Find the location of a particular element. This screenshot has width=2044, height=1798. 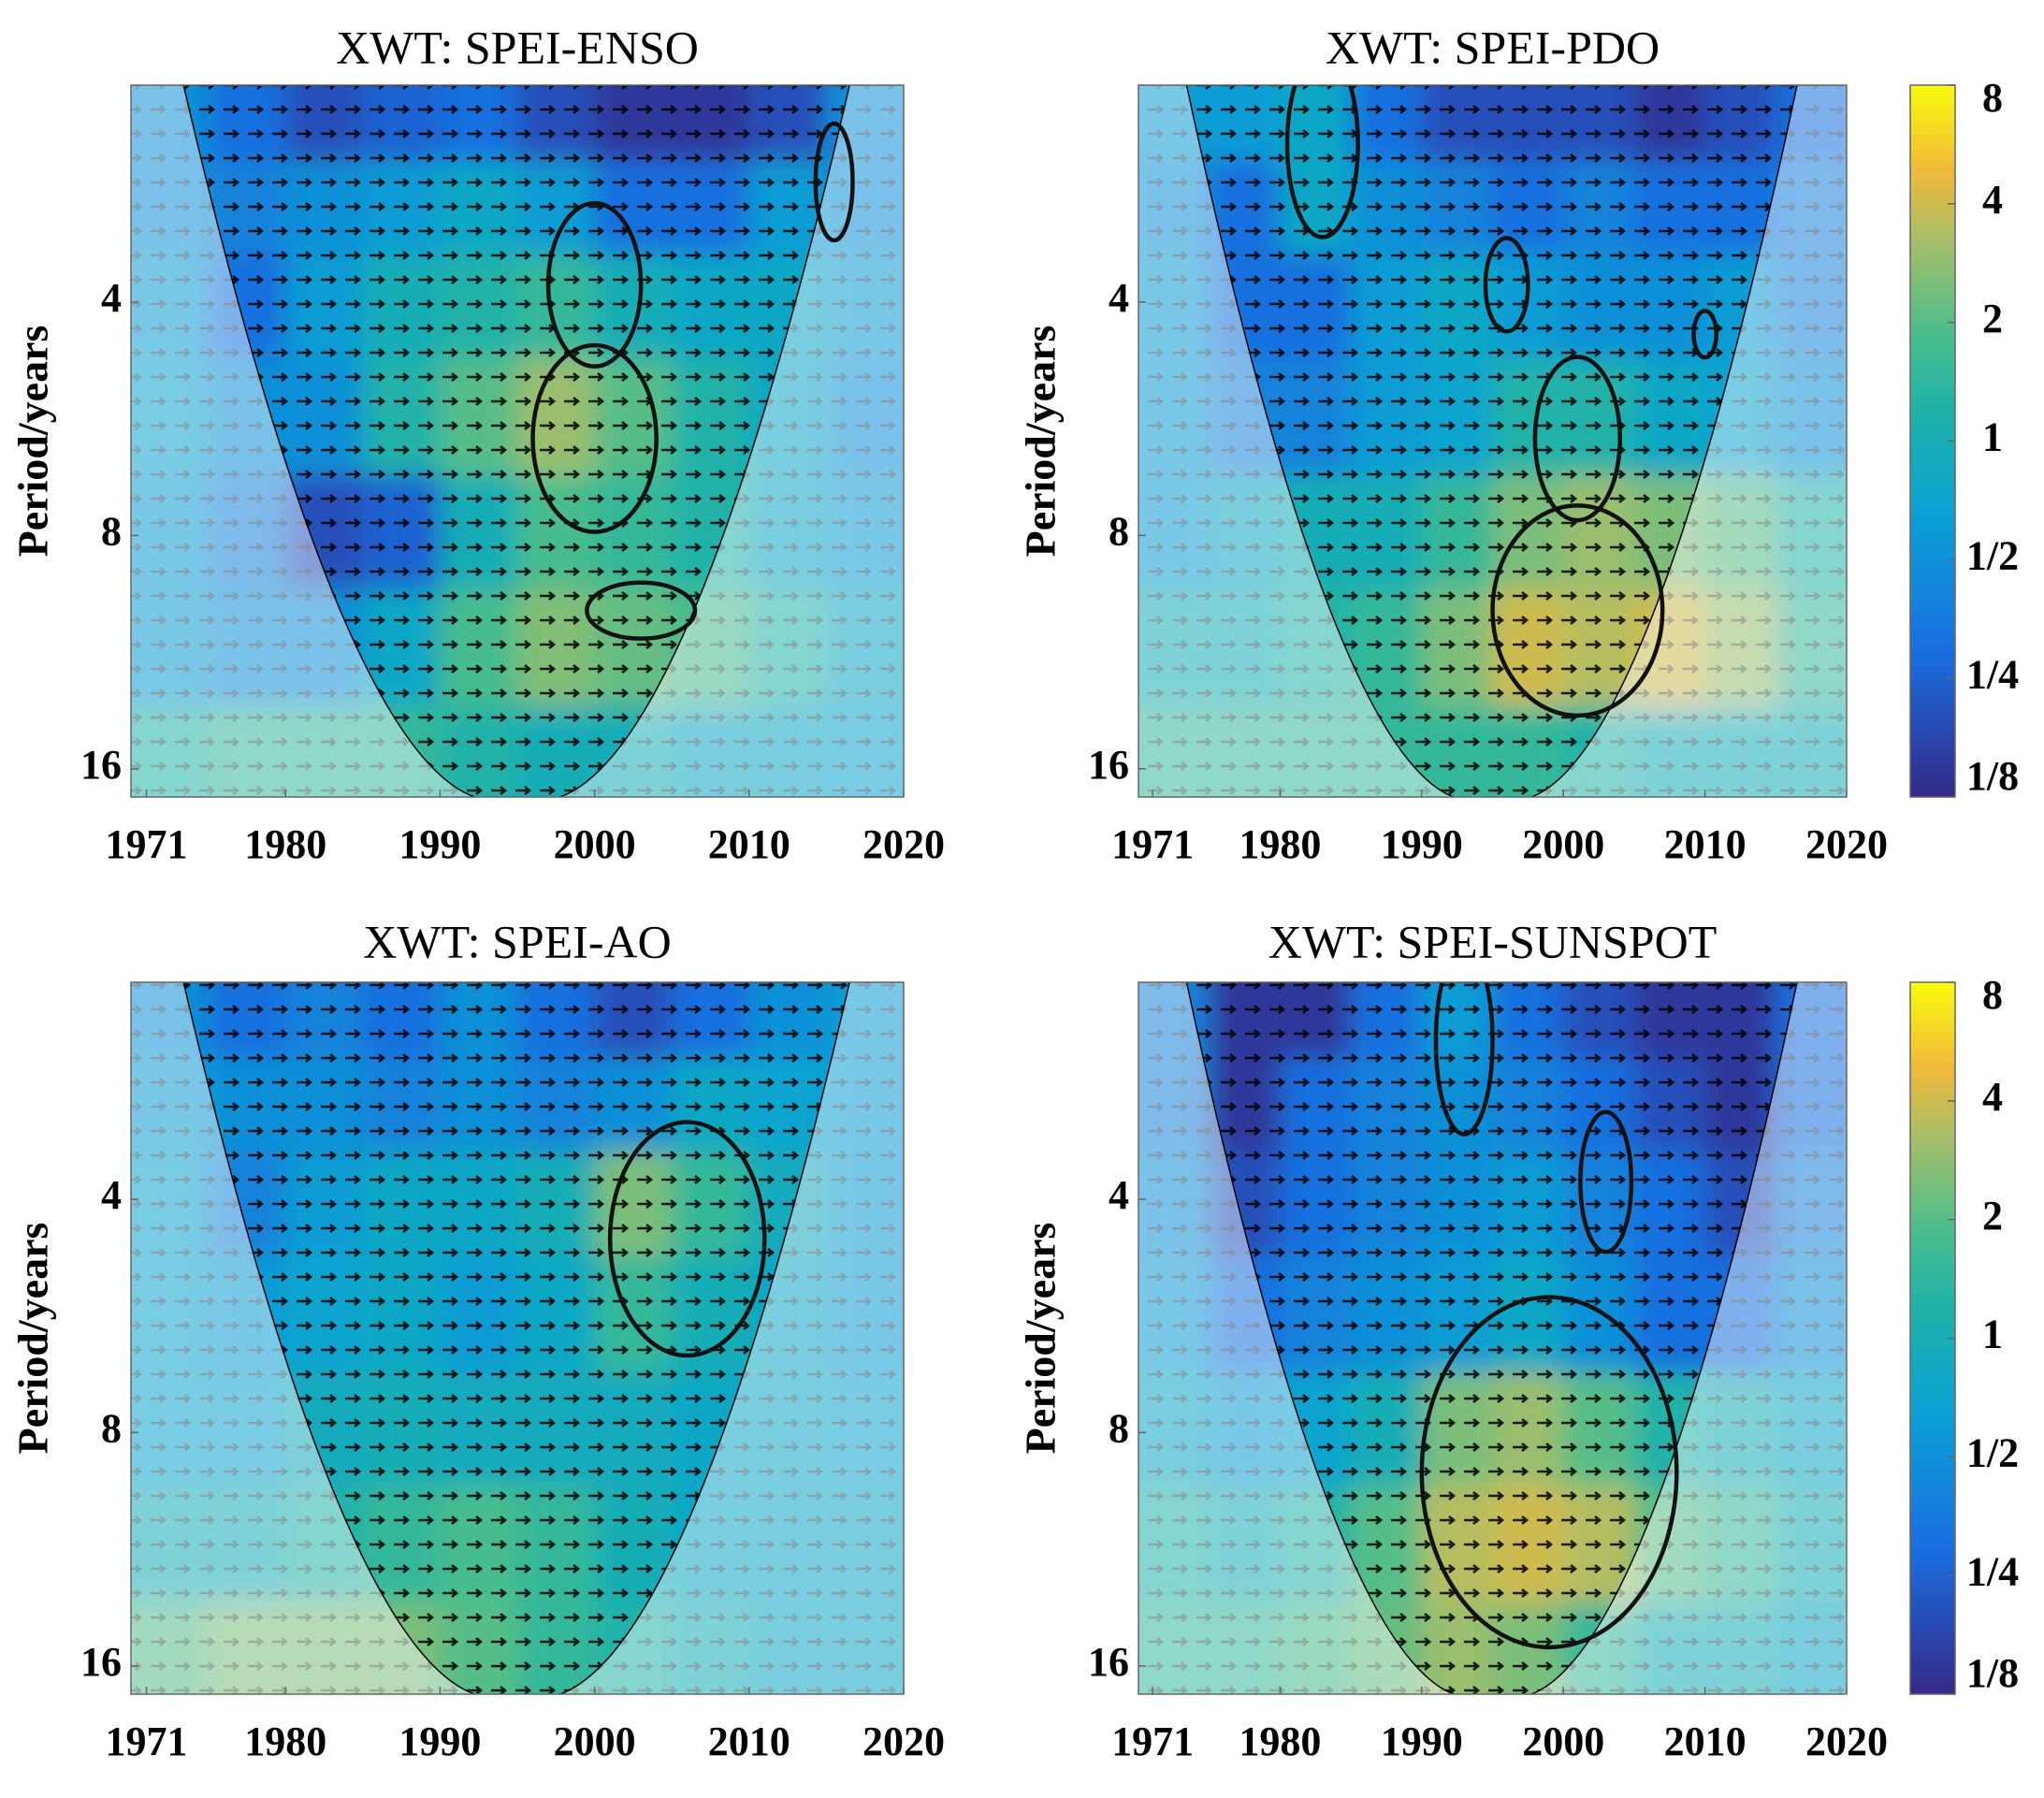

panel-title: XWT: SPEI-PDO is located at coordinates (1493, 47).